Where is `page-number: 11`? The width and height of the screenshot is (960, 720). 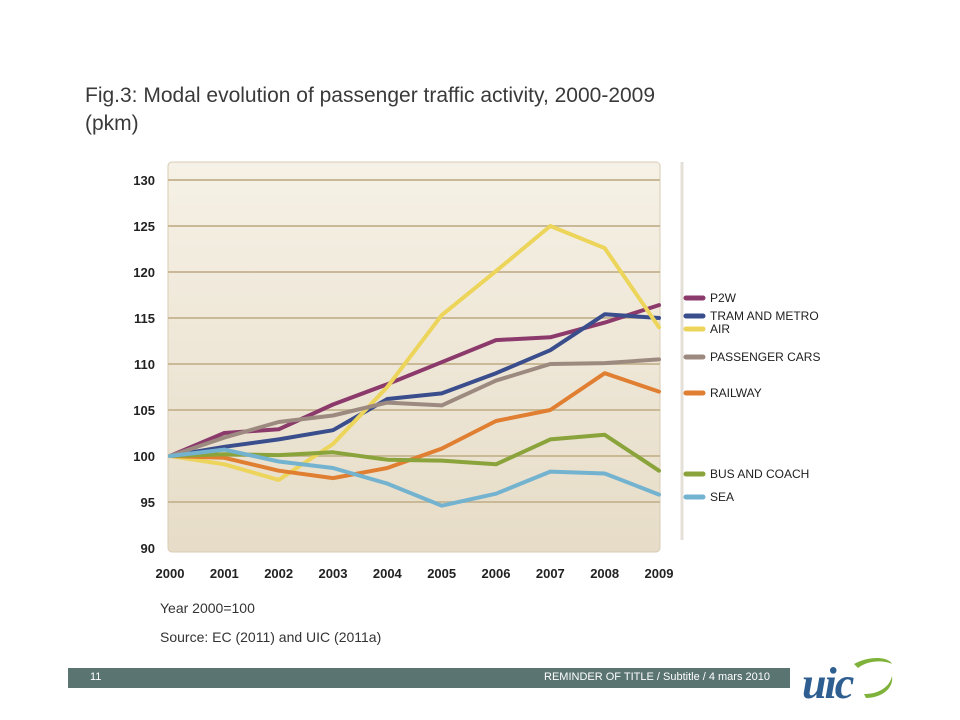 page-number: 11 is located at coordinates (96, 677).